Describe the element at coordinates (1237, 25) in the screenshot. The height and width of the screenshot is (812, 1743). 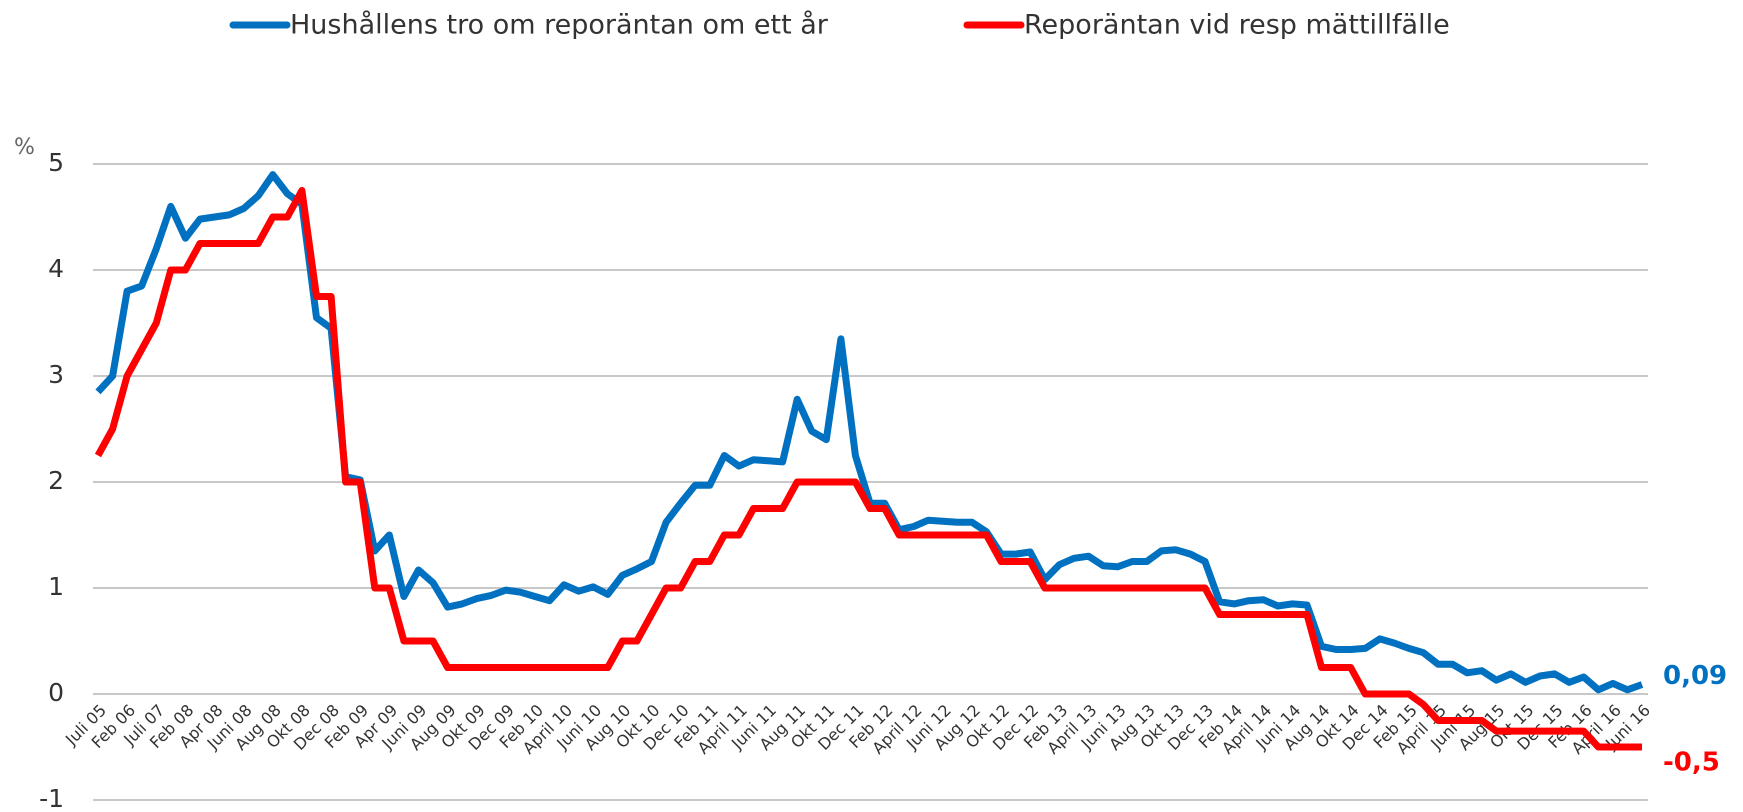
I see `legend-label: Reporäntan vid resp mättillfälle` at that location.